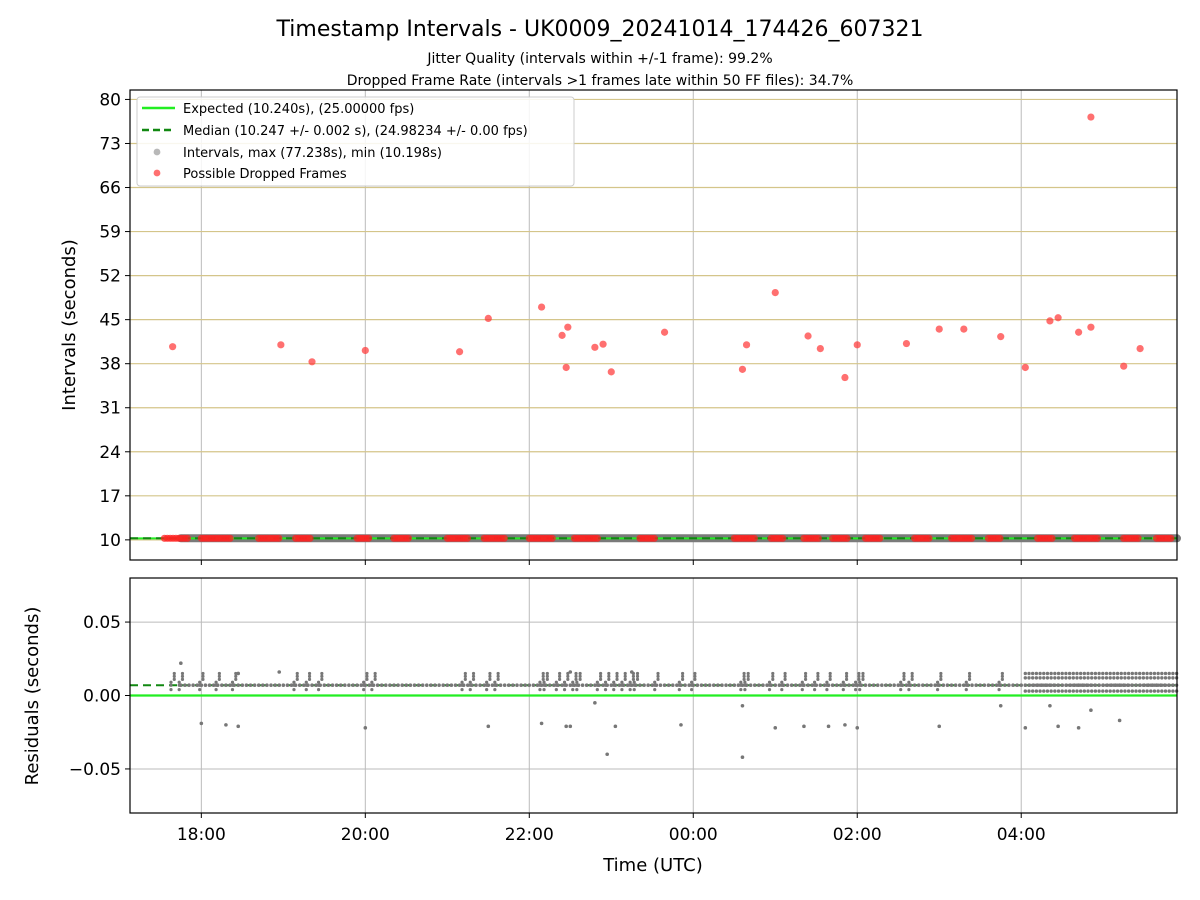 This screenshot has height=900, width=1200. Describe the element at coordinates (110, 409) in the screenshot. I see `top-ytick-label: 31` at that location.